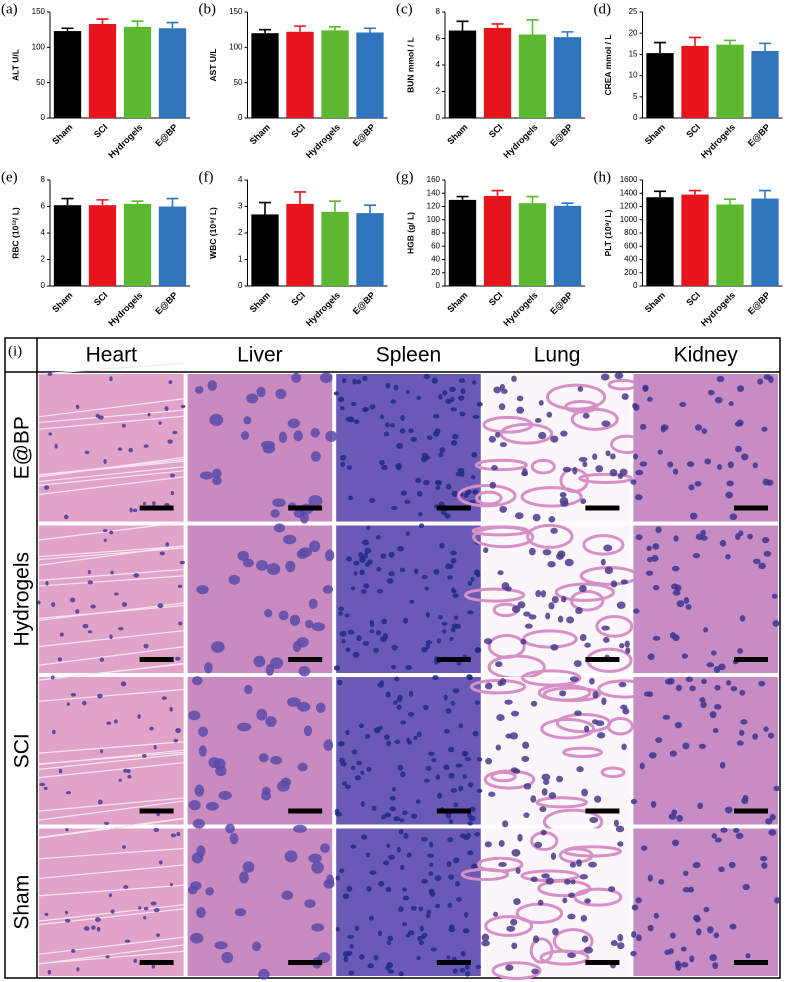 This screenshot has height=982, width=790. What do you see at coordinates (206, 177) in the screenshot?
I see `panel-label: (f)` at bounding box center [206, 177].